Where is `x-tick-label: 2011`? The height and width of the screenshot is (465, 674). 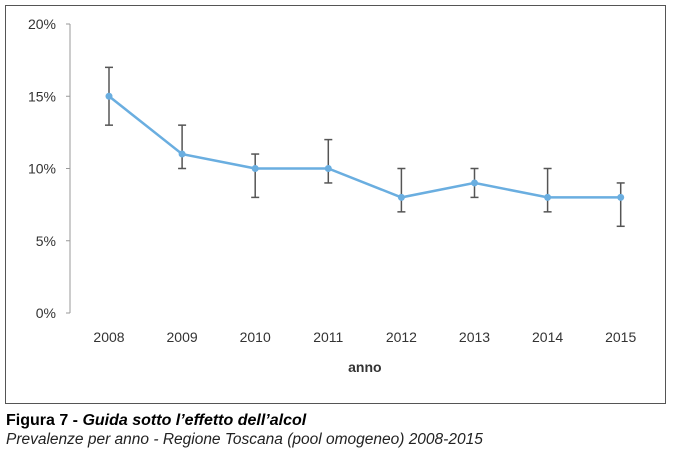
x-tick-label: 2011 is located at coordinates (328, 337).